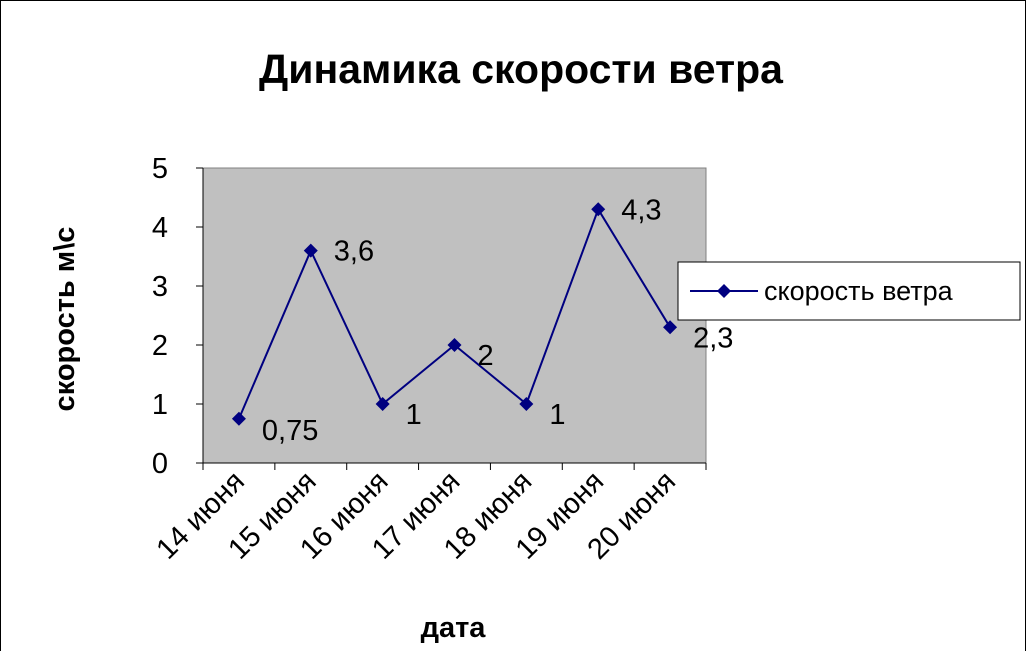 This screenshot has height=652, width=1026. I want to click on data-label: 2,3, so click(713, 338).